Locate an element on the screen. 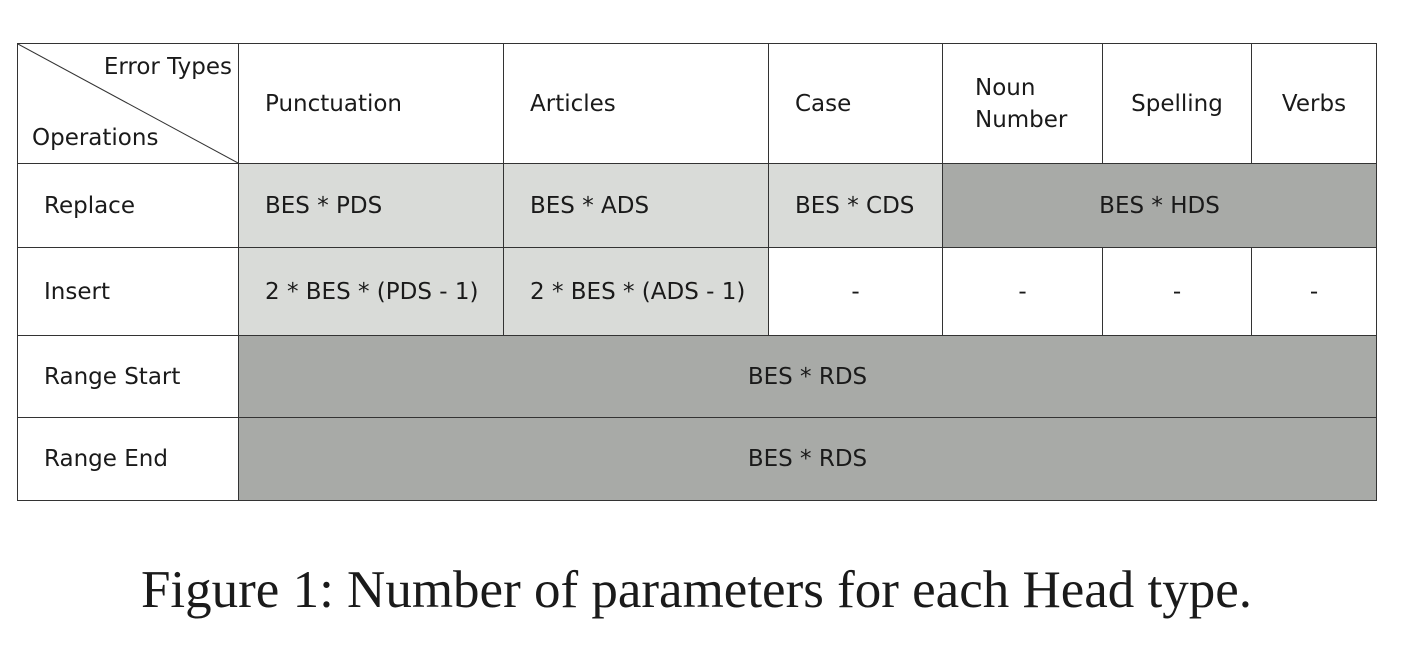  diagonal-divider is located at coordinates (128, 103).